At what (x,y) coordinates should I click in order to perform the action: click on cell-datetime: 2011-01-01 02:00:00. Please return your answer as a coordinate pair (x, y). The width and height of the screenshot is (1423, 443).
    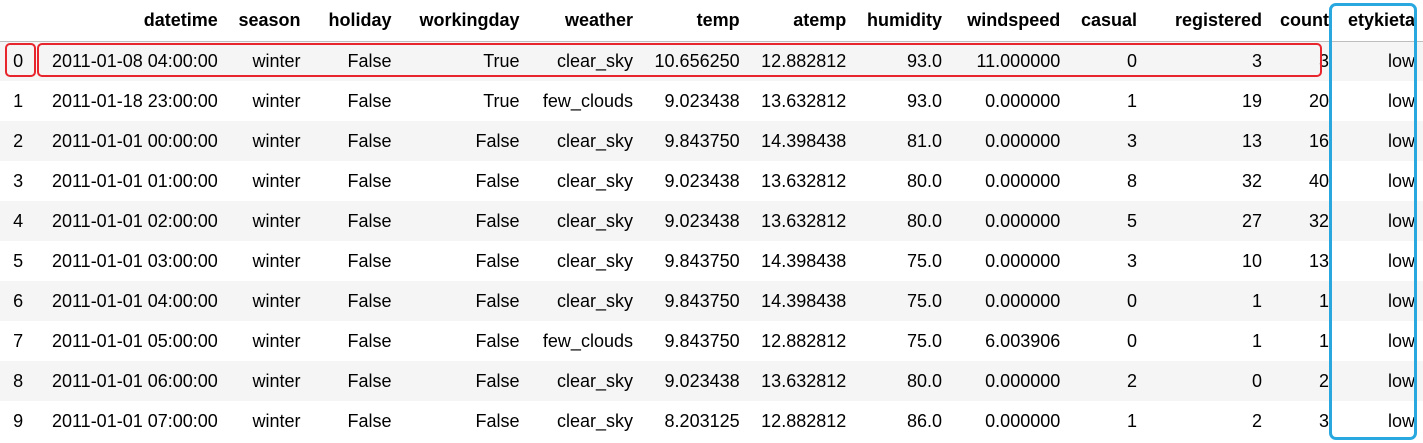
    Looking at the image, I should click on (134, 220).